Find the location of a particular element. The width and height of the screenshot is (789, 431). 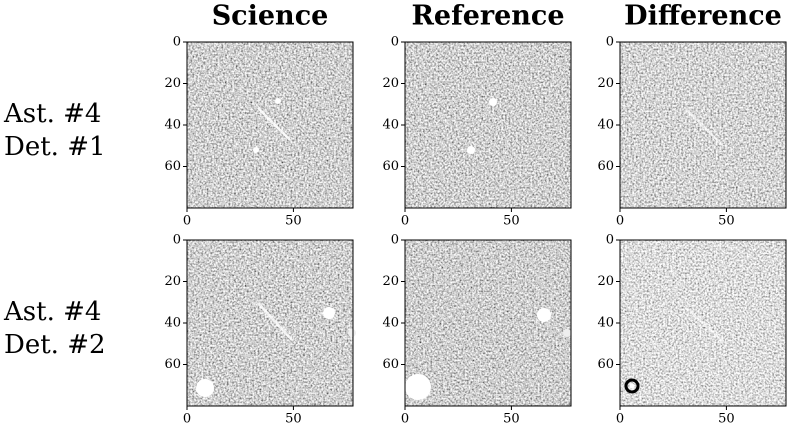

residual is located at coordinates (632, 386).